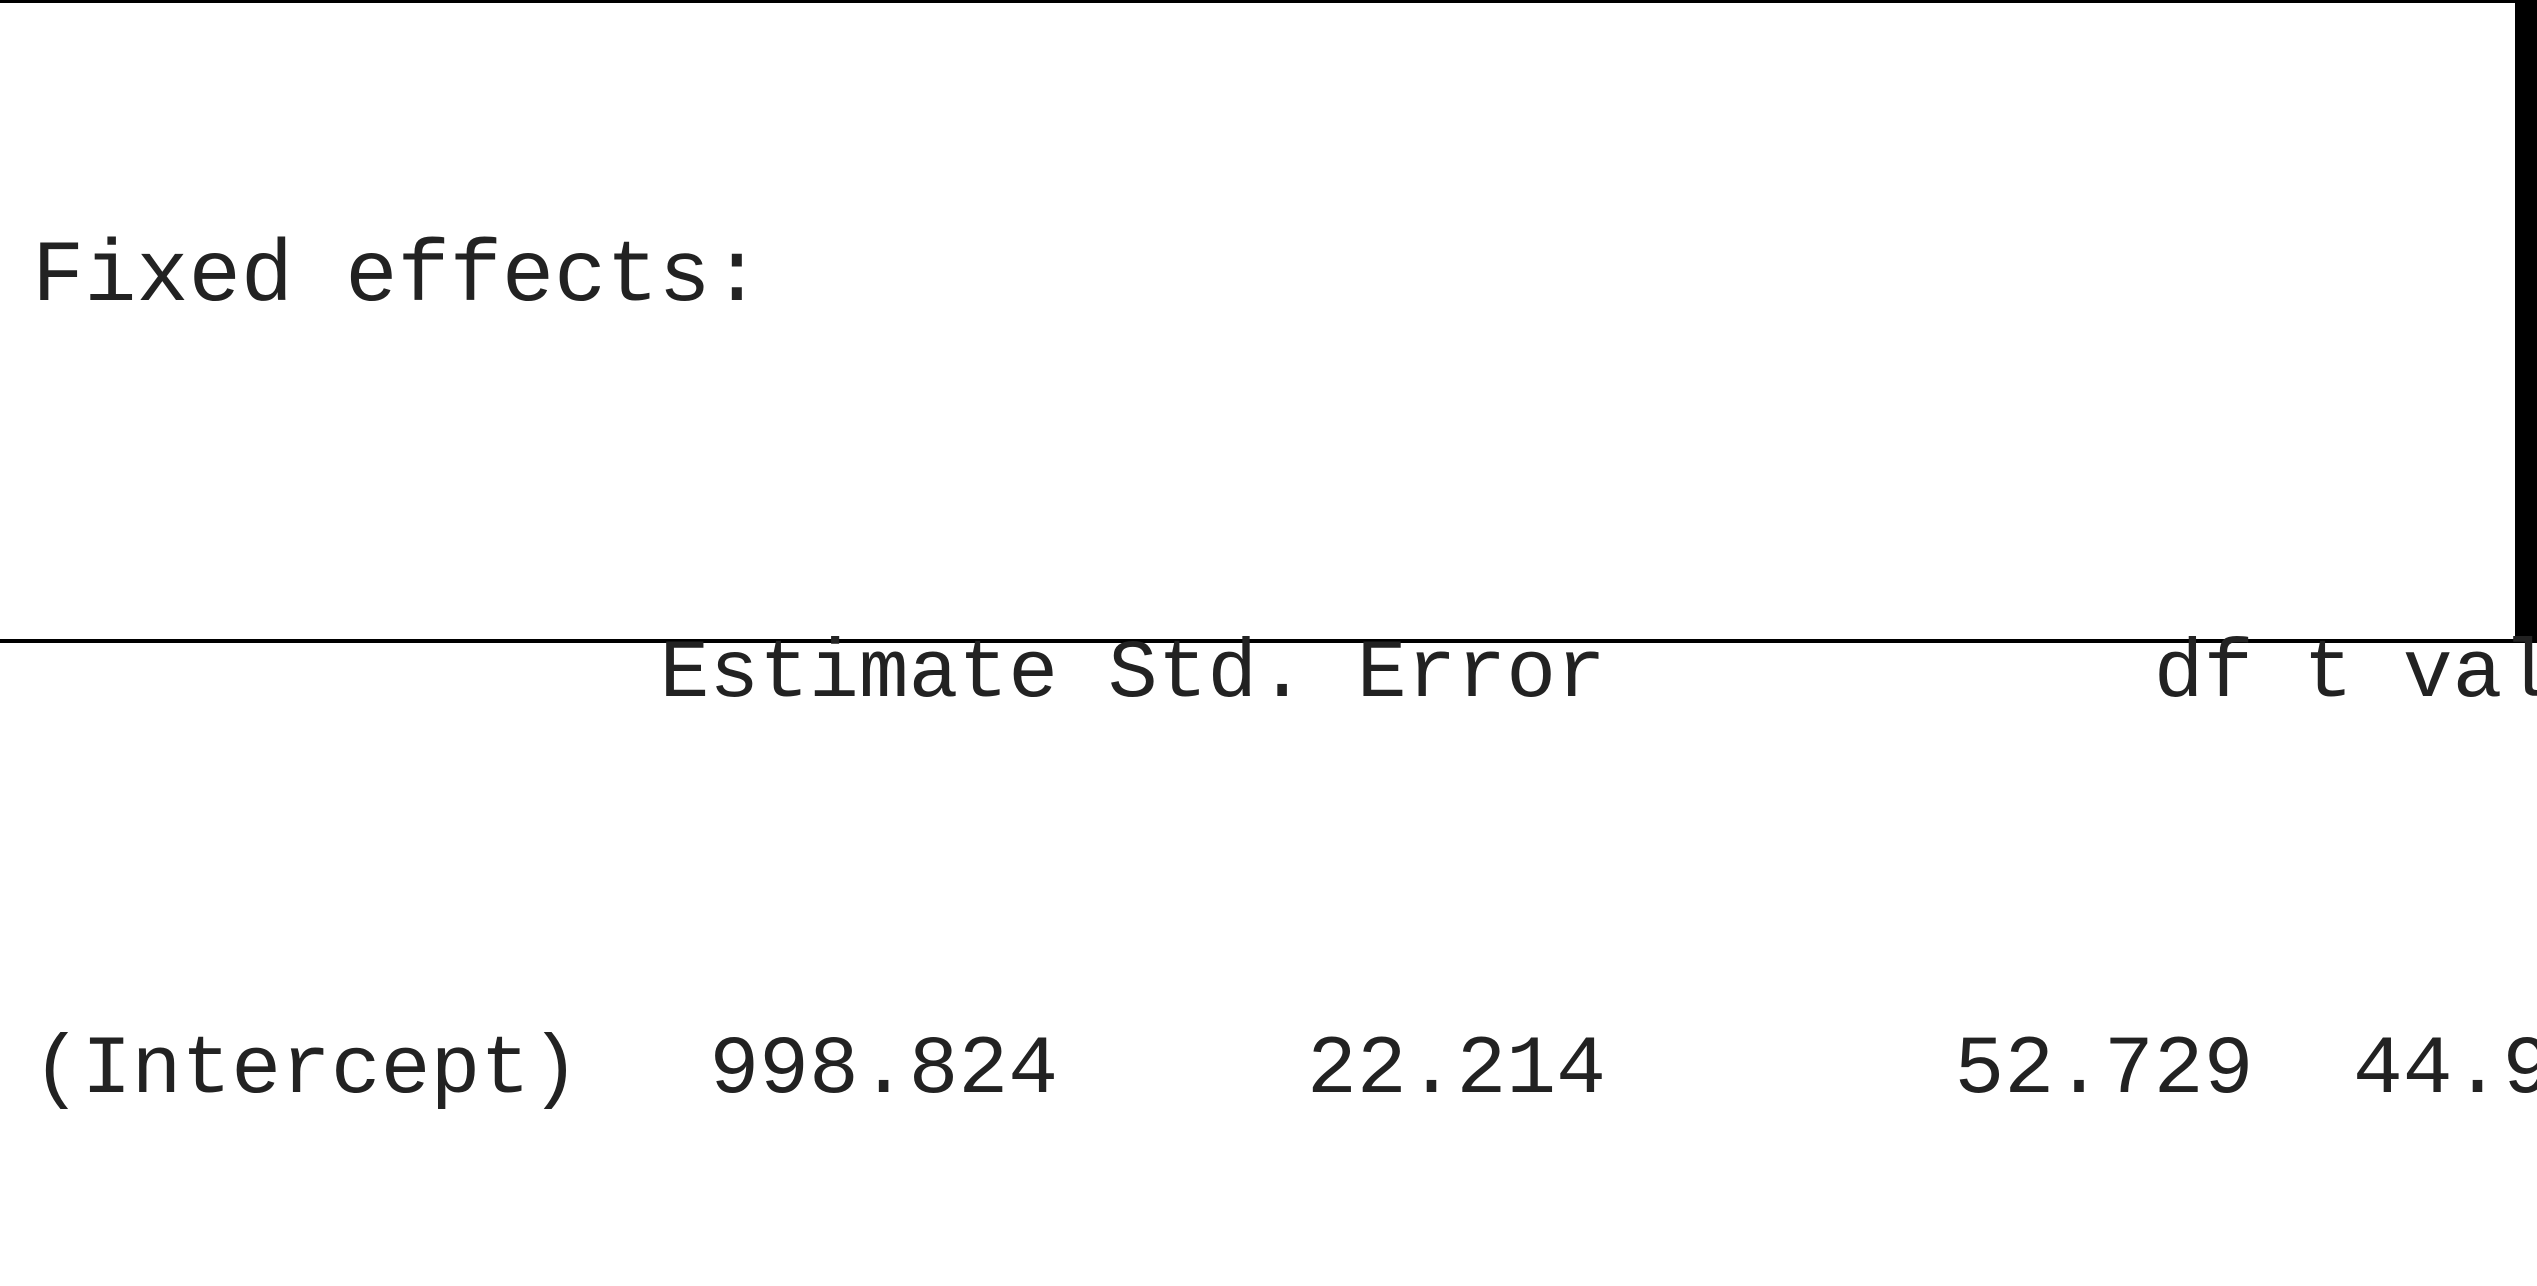 This screenshot has height=1286, width=2537. What do you see at coordinates (306, 1070) in the screenshot?
I see `row-name: (Intercept)` at bounding box center [306, 1070].